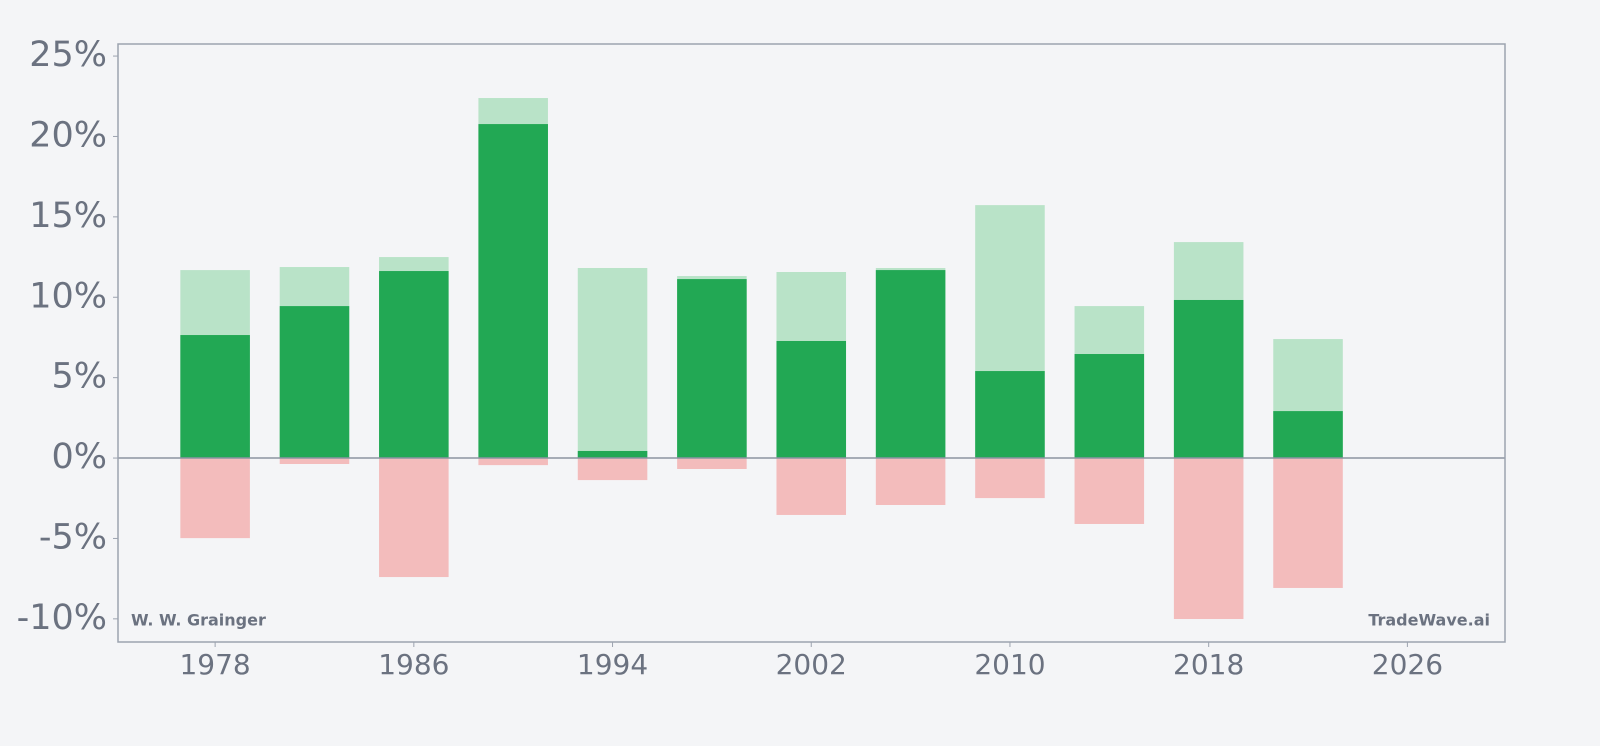  I want to click on x-tick-label: 2010, so click(1009, 664).